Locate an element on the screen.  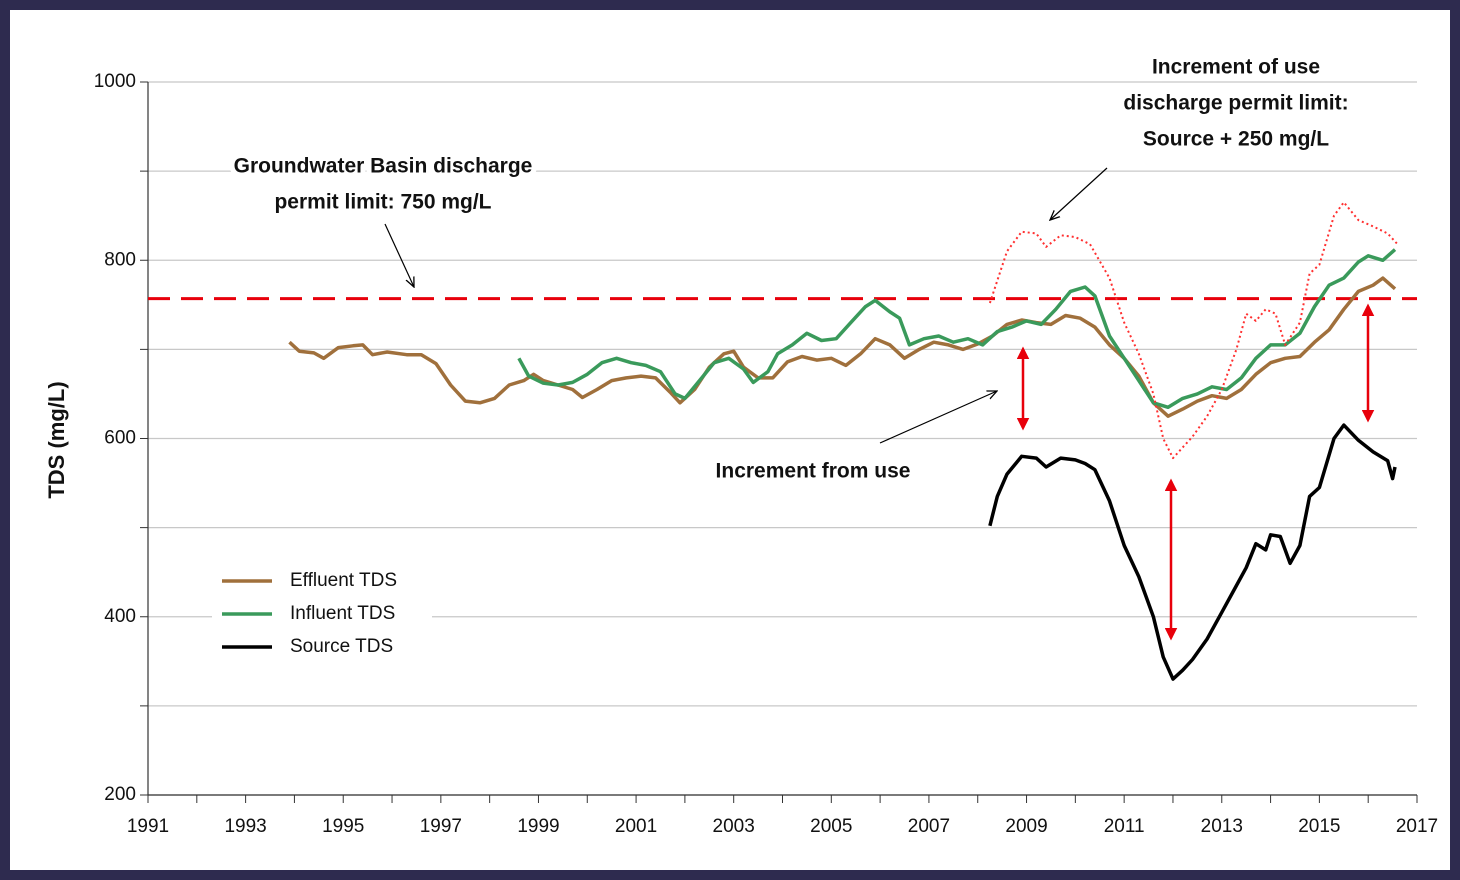
y-tick-label: 800 is located at coordinates (120, 259).